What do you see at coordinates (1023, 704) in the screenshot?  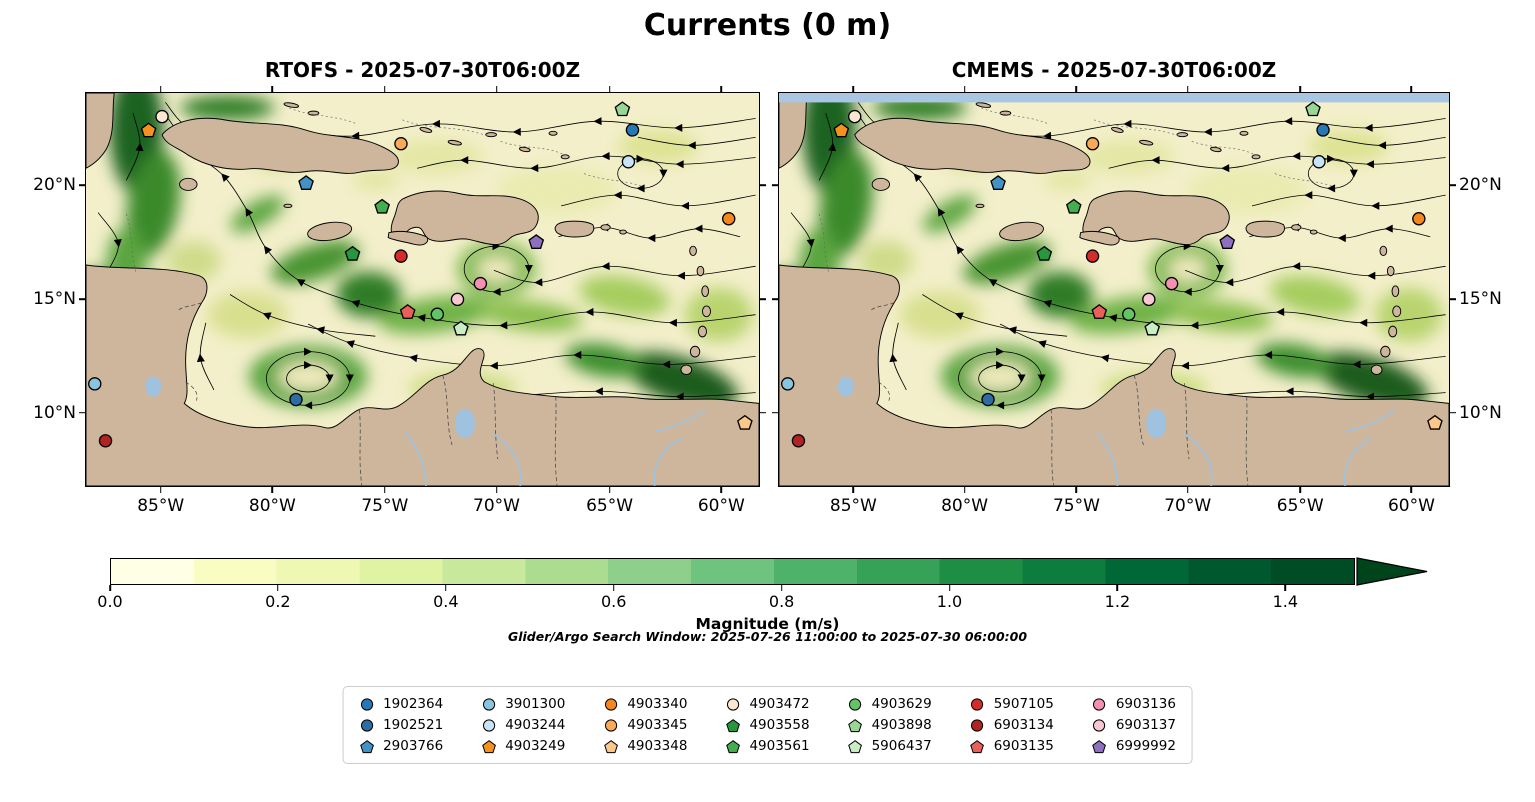 I see `legend-entry-label: 5907105` at bounding box center [1023, 704].